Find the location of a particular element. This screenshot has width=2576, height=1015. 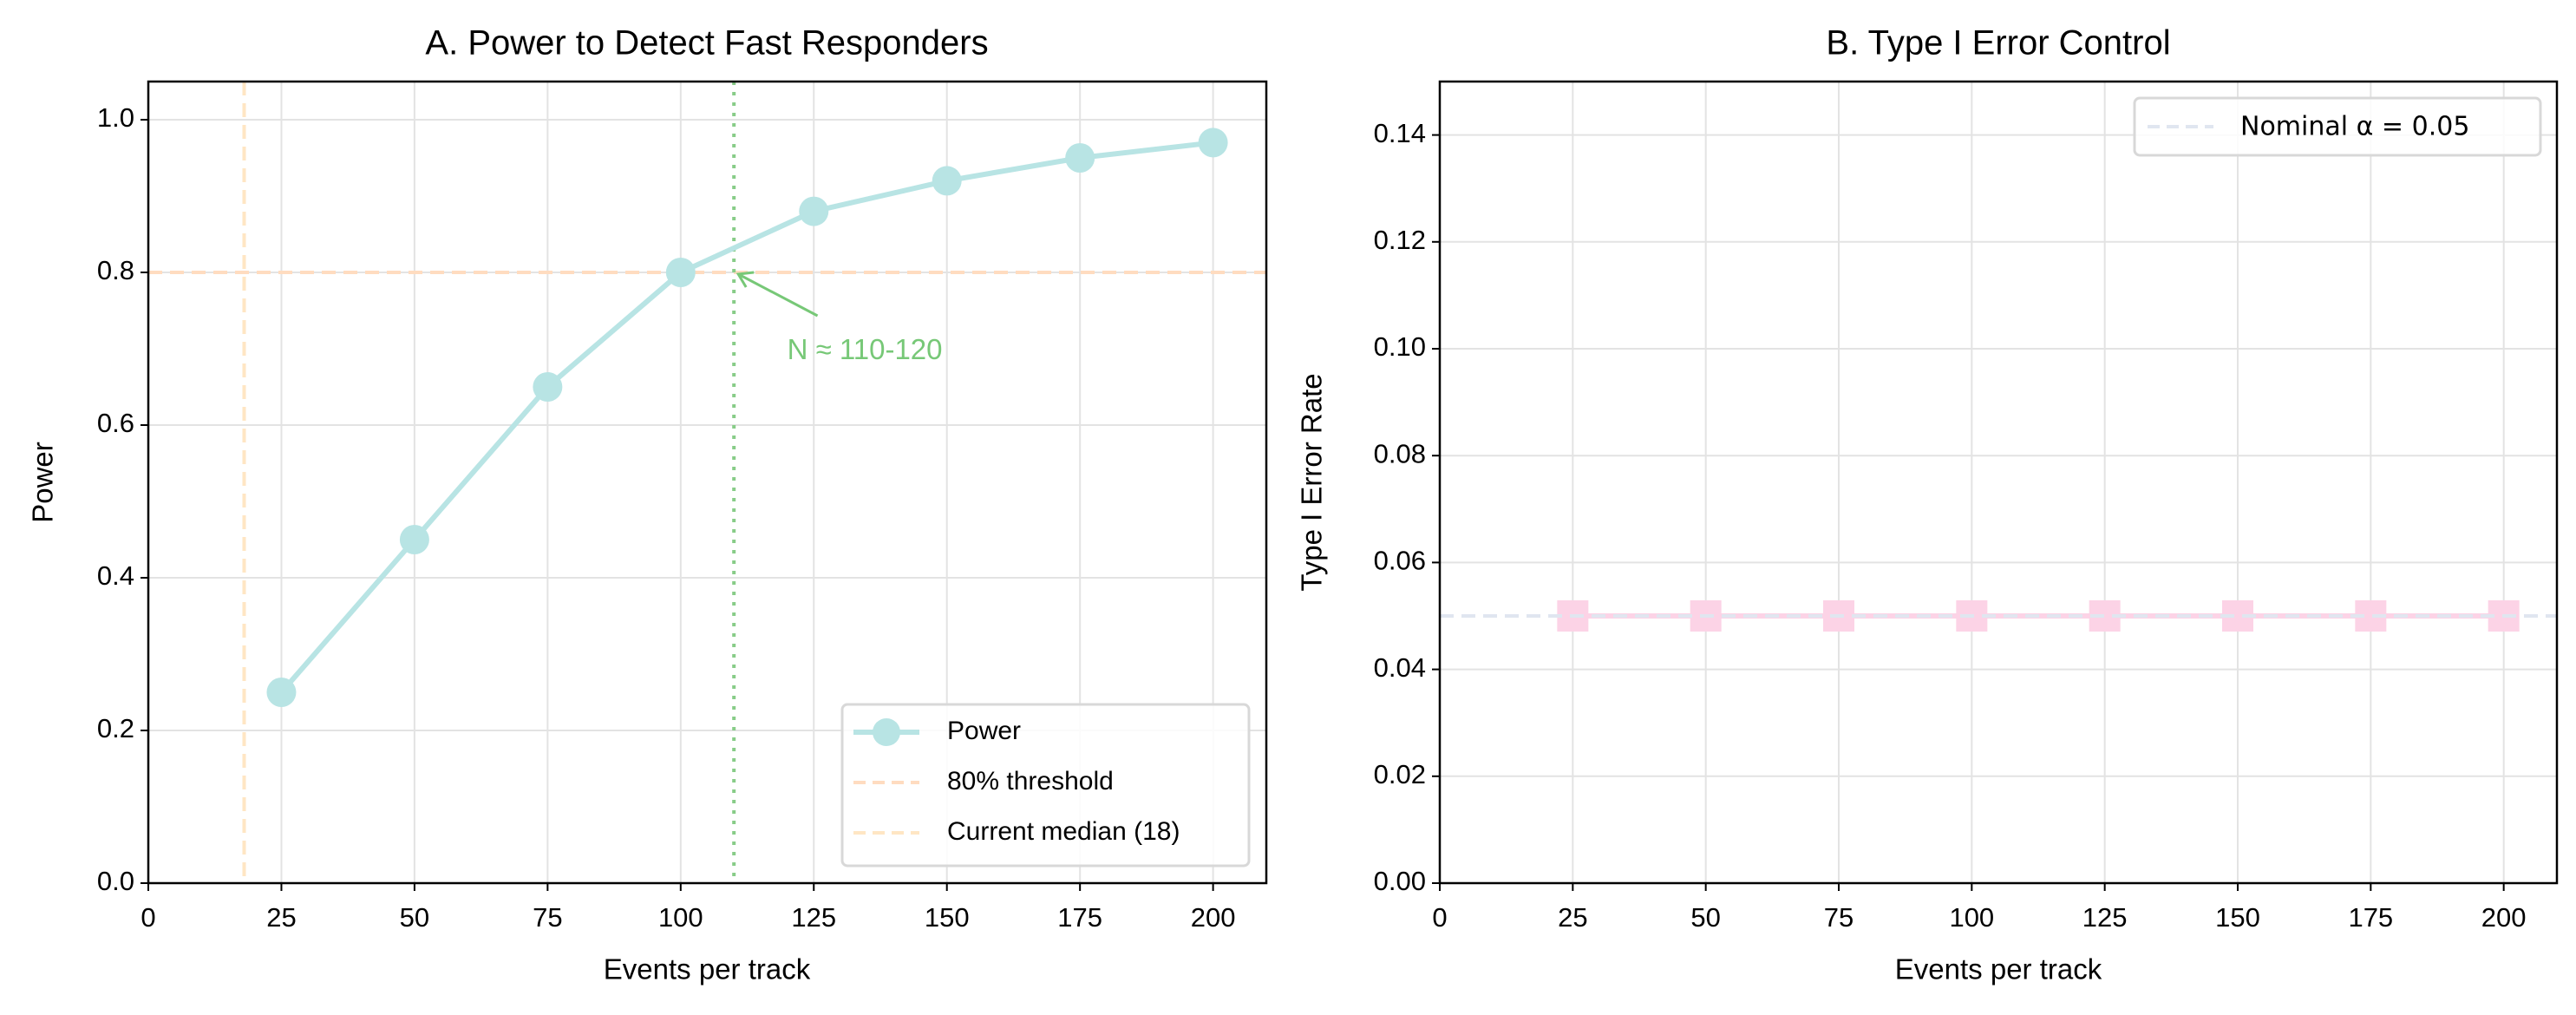

panel-a-y-tick-label: 0.6 is located at coordinates (115, 423).